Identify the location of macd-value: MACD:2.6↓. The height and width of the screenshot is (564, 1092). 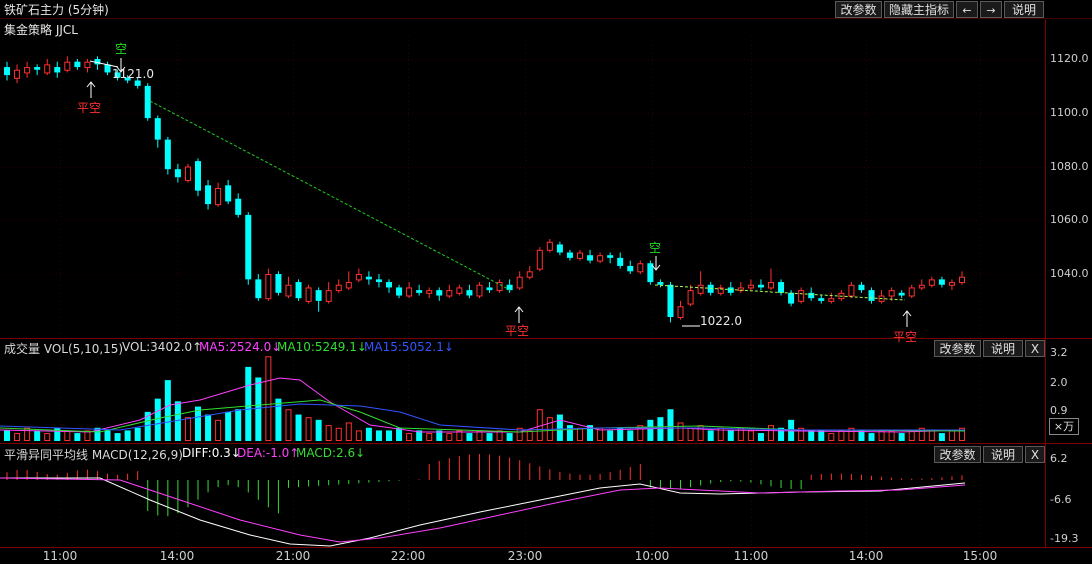
(331, 453).